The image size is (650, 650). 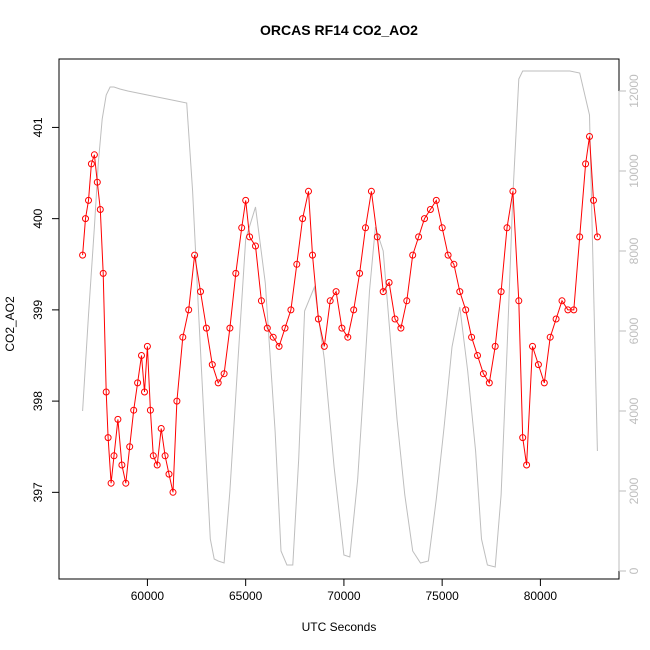 What do you see at coordinates (148, 596) in the screenshot?
I see `x-tick-label: 60000` at bounding box center [148, 596].